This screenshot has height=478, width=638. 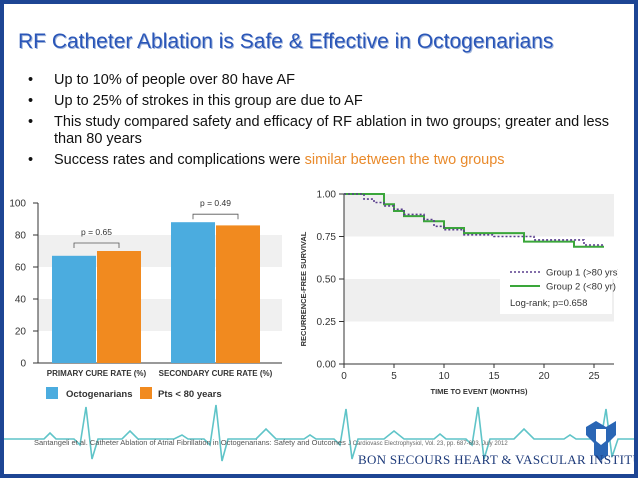 I want to click on legend-label-group2: Group 2 (<80 yr), so click(x=581, y=287).